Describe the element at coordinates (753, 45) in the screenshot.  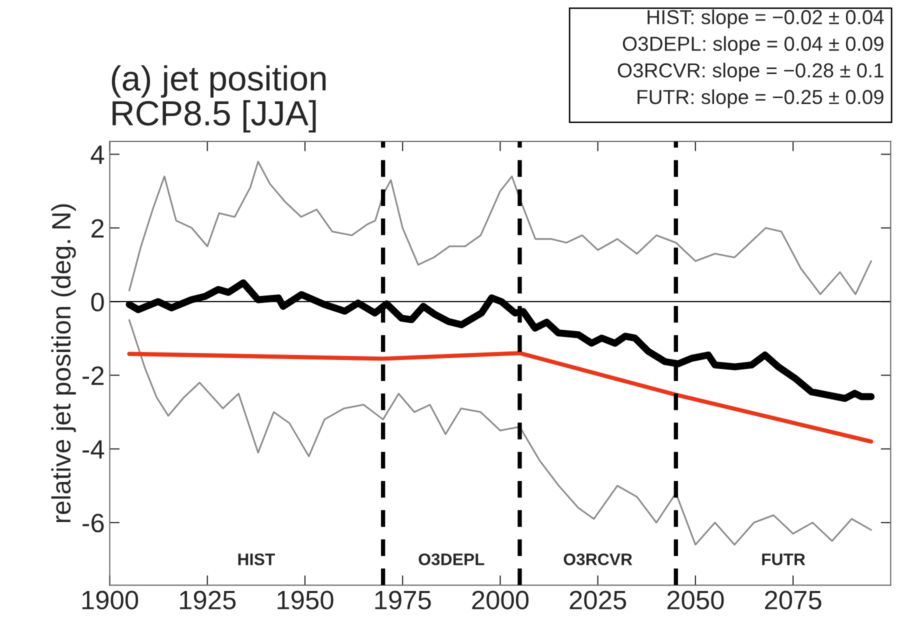
I see `text: O3DEPL: slope = 0.04 ± 0.09` at that location.